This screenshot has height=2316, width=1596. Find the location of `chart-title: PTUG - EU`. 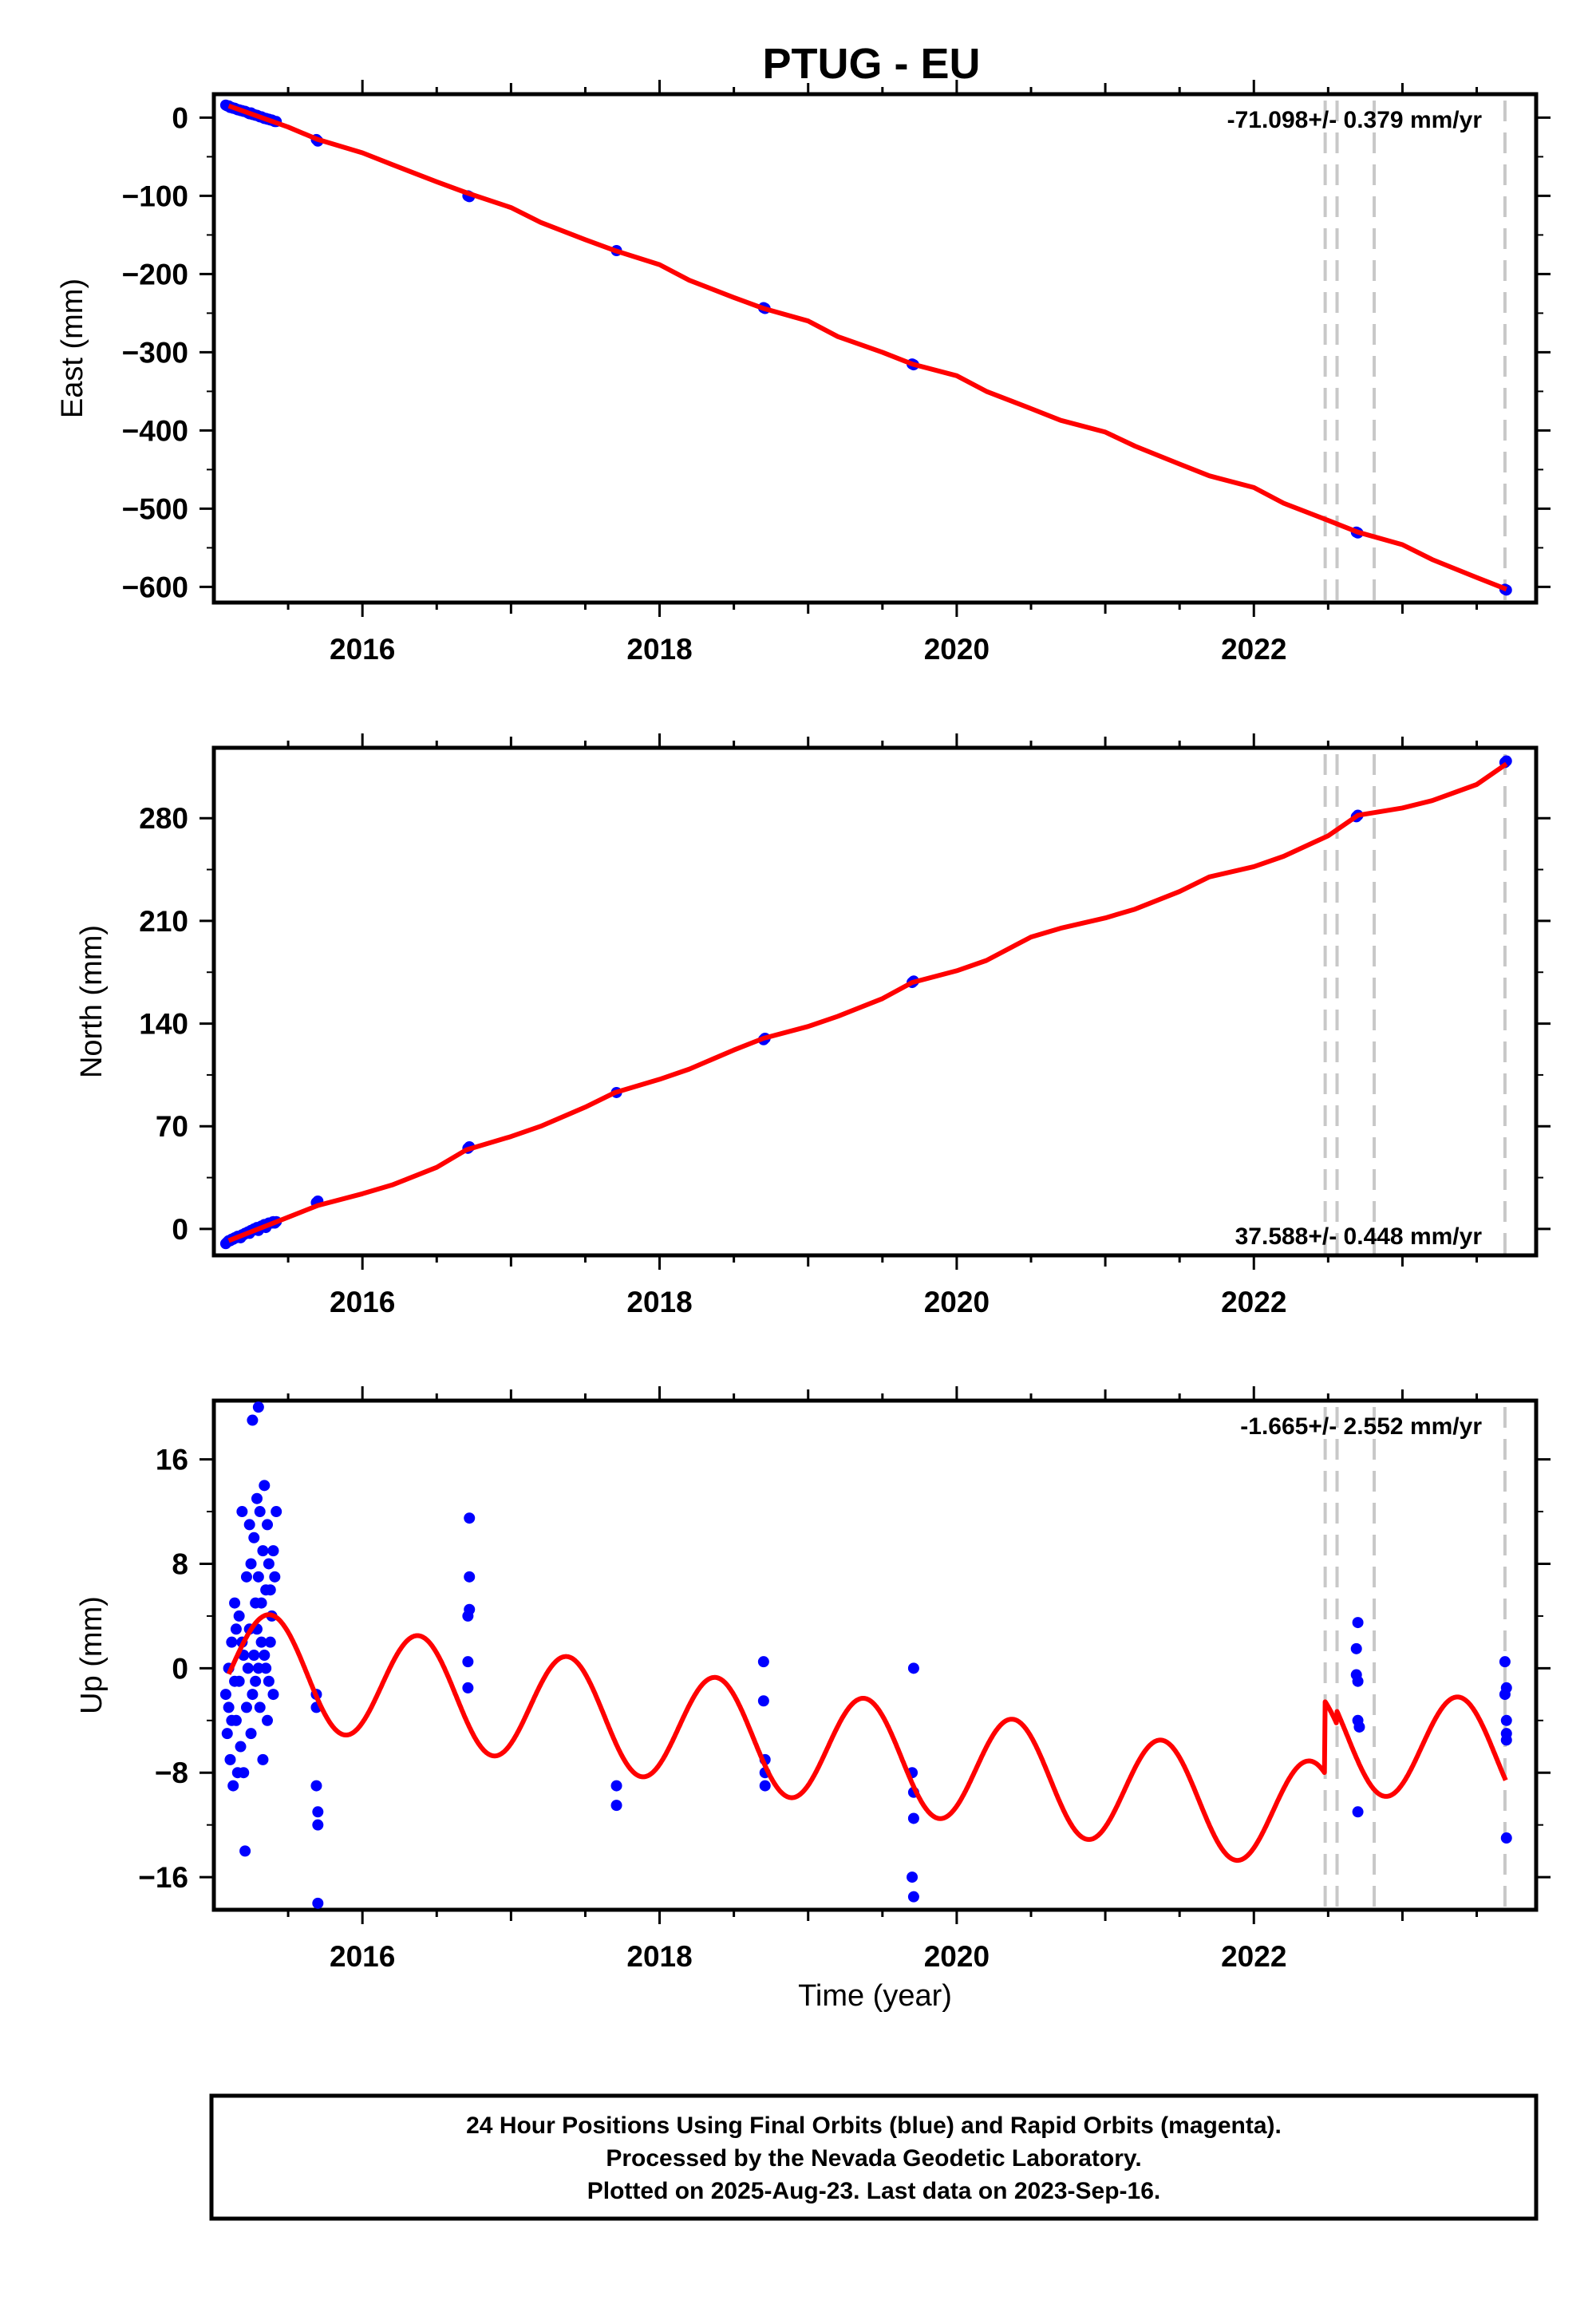

chart-title: PTUG - EU is located at coordinates (871, 64).